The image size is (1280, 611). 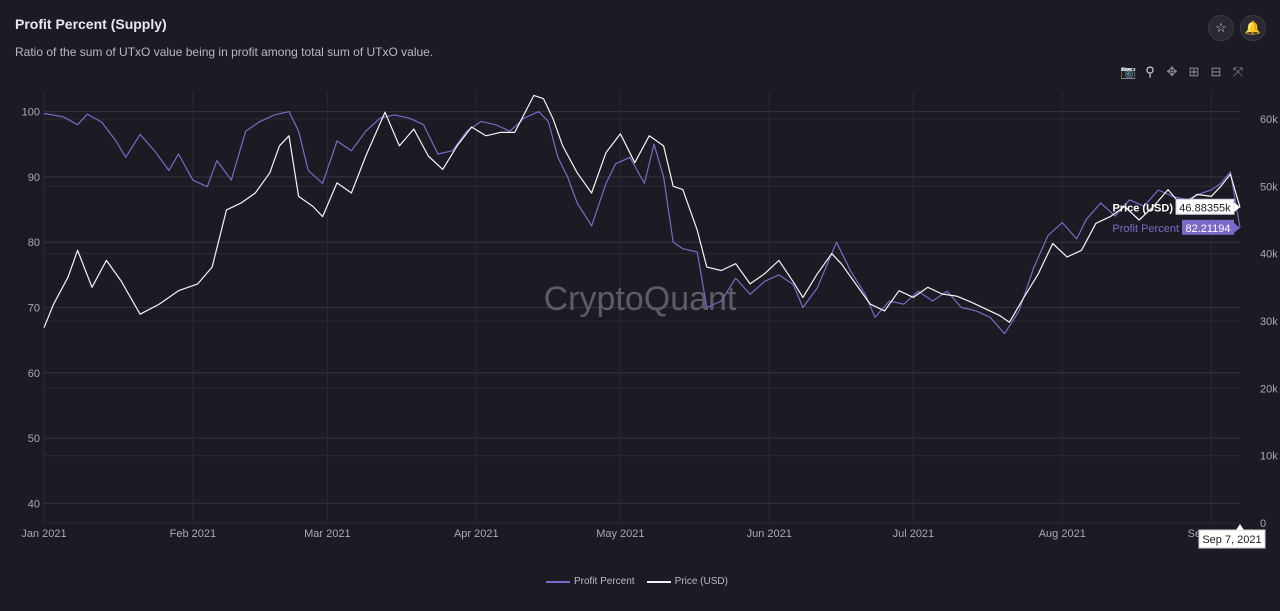 What do you see at coordinates (34, 243) in the screenshot?
I see `y-left-tick-label: 80` at bounding box center [34, 243].